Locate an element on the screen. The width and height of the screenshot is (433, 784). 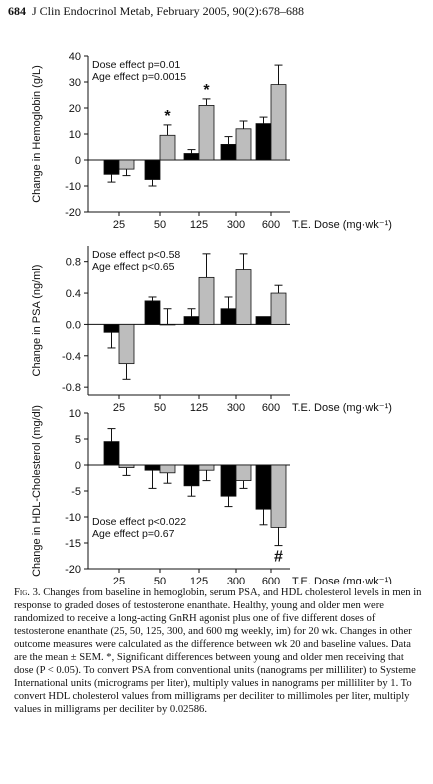
stats-text: Age effect p=0.0015 is located at coordinates (139, 77).